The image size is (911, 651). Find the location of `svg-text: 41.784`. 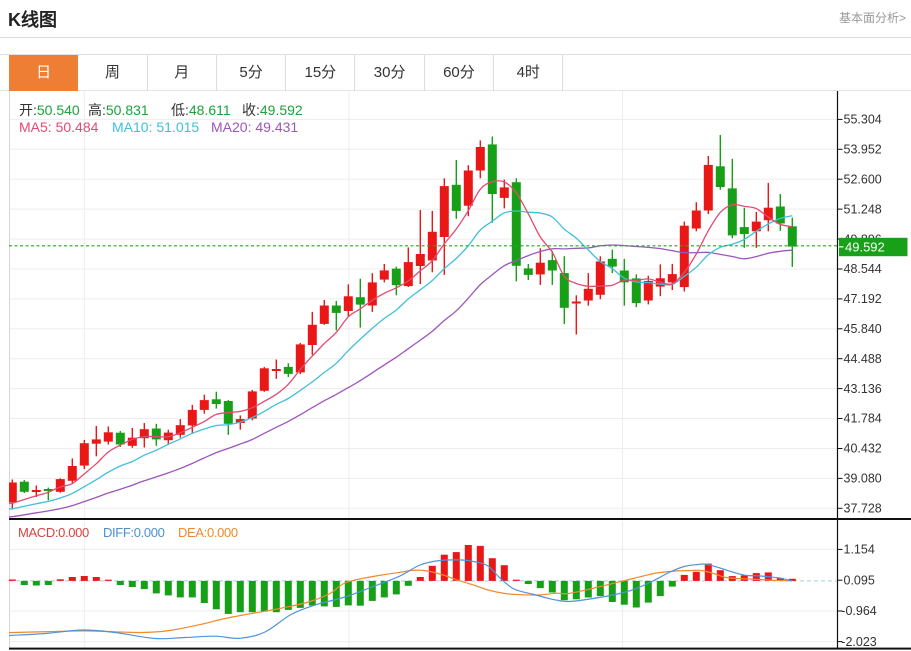

svg-text: 41.784 is located at coordinates (863, 419).